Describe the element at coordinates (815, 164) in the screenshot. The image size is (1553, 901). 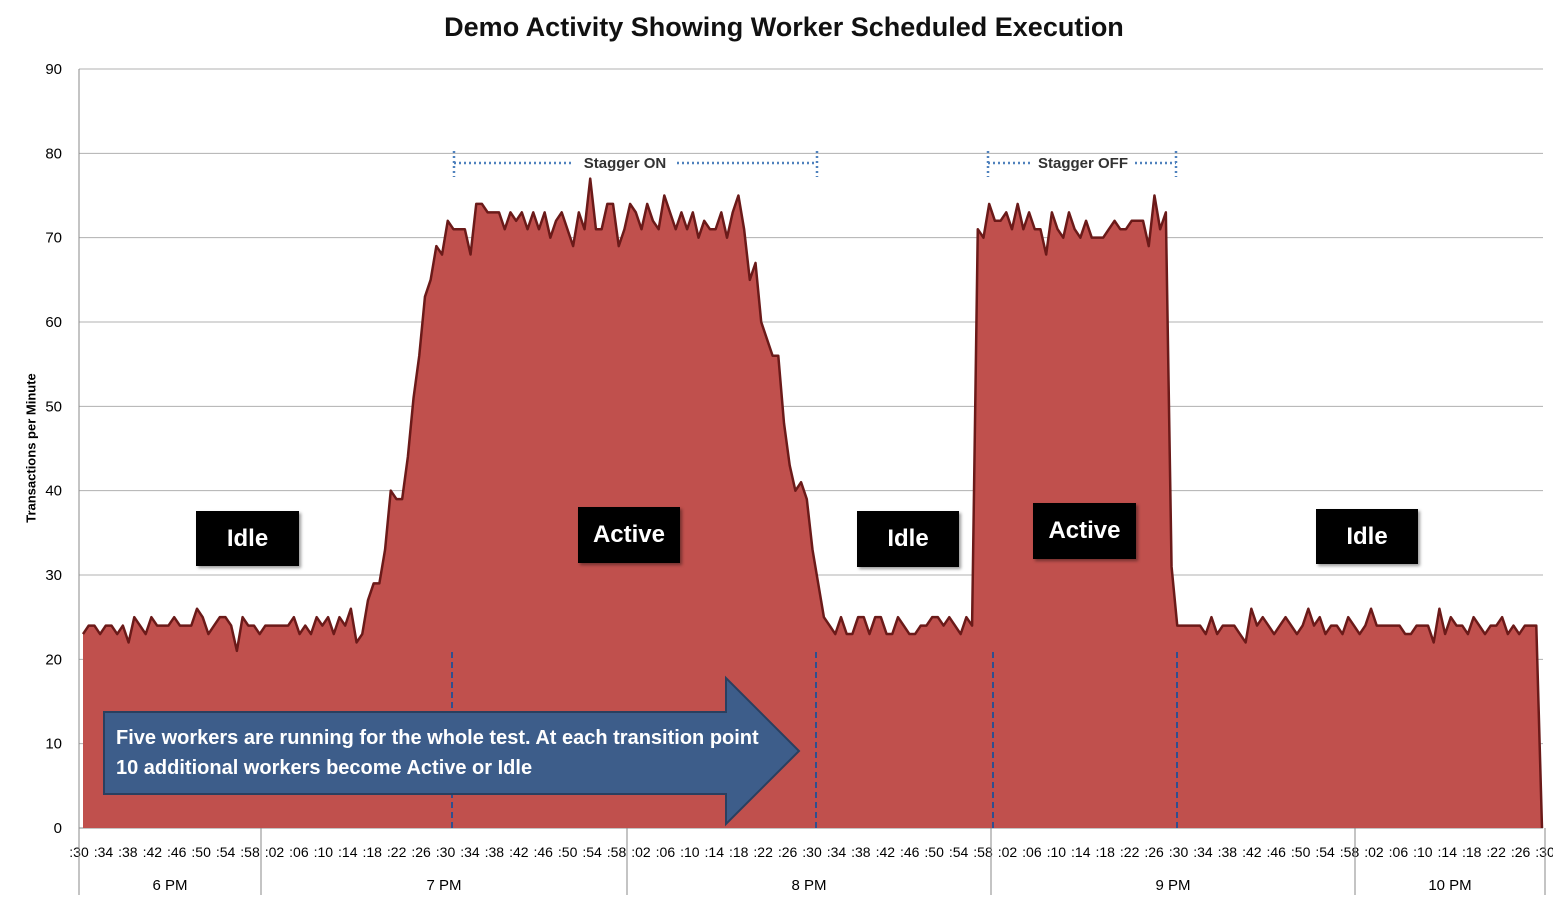
I see `stagger-annotations: Stagger ON Stagger OFF` at that location.